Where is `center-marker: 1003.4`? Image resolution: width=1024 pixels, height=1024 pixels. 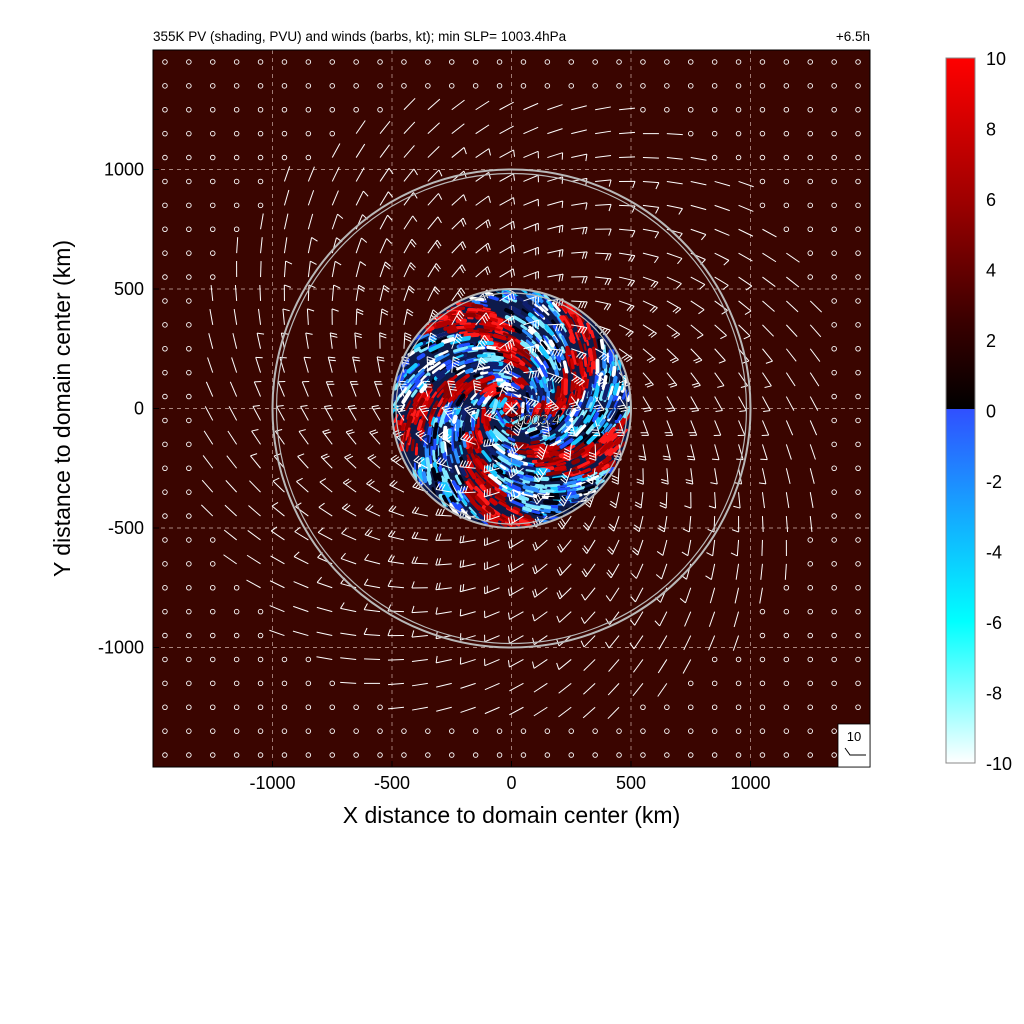
center-marker: 1003.4 is located at coordinates (532, 415).